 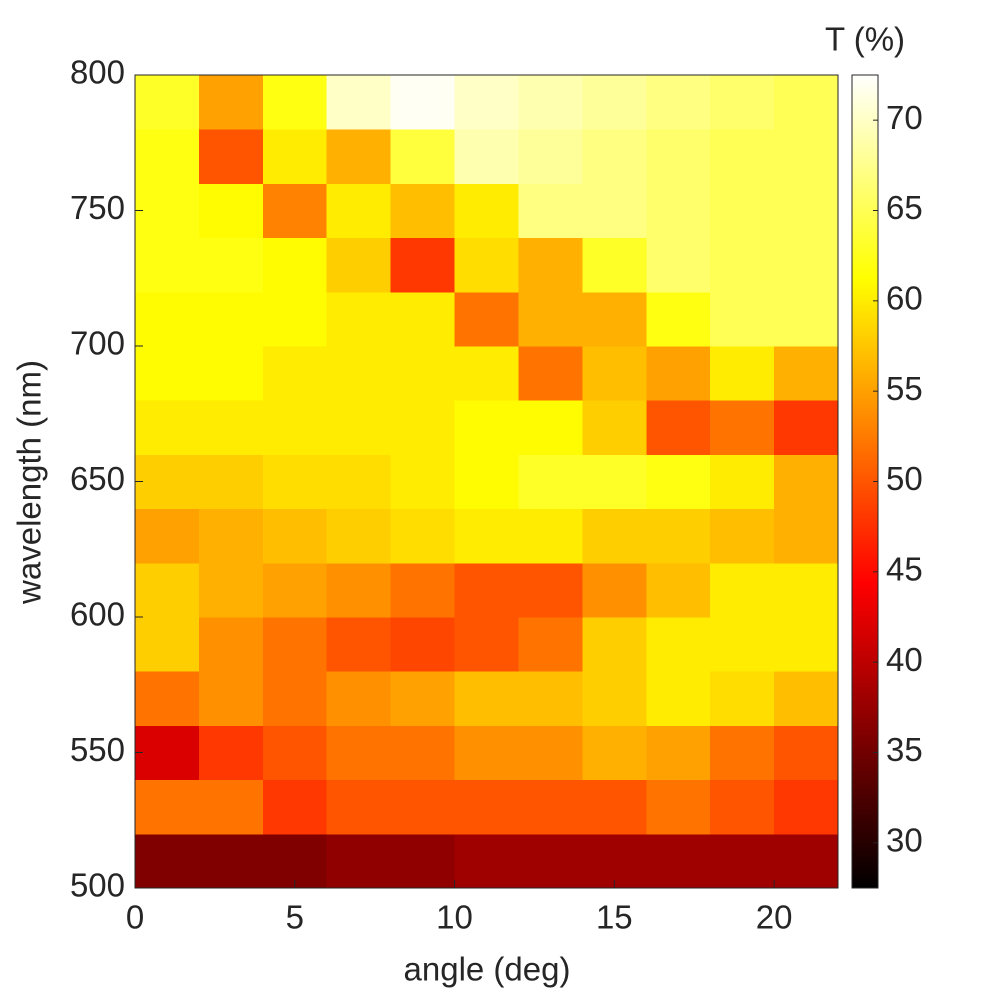 I want to click on colorbar-tick-label: 45, so click(x=904, y=569).